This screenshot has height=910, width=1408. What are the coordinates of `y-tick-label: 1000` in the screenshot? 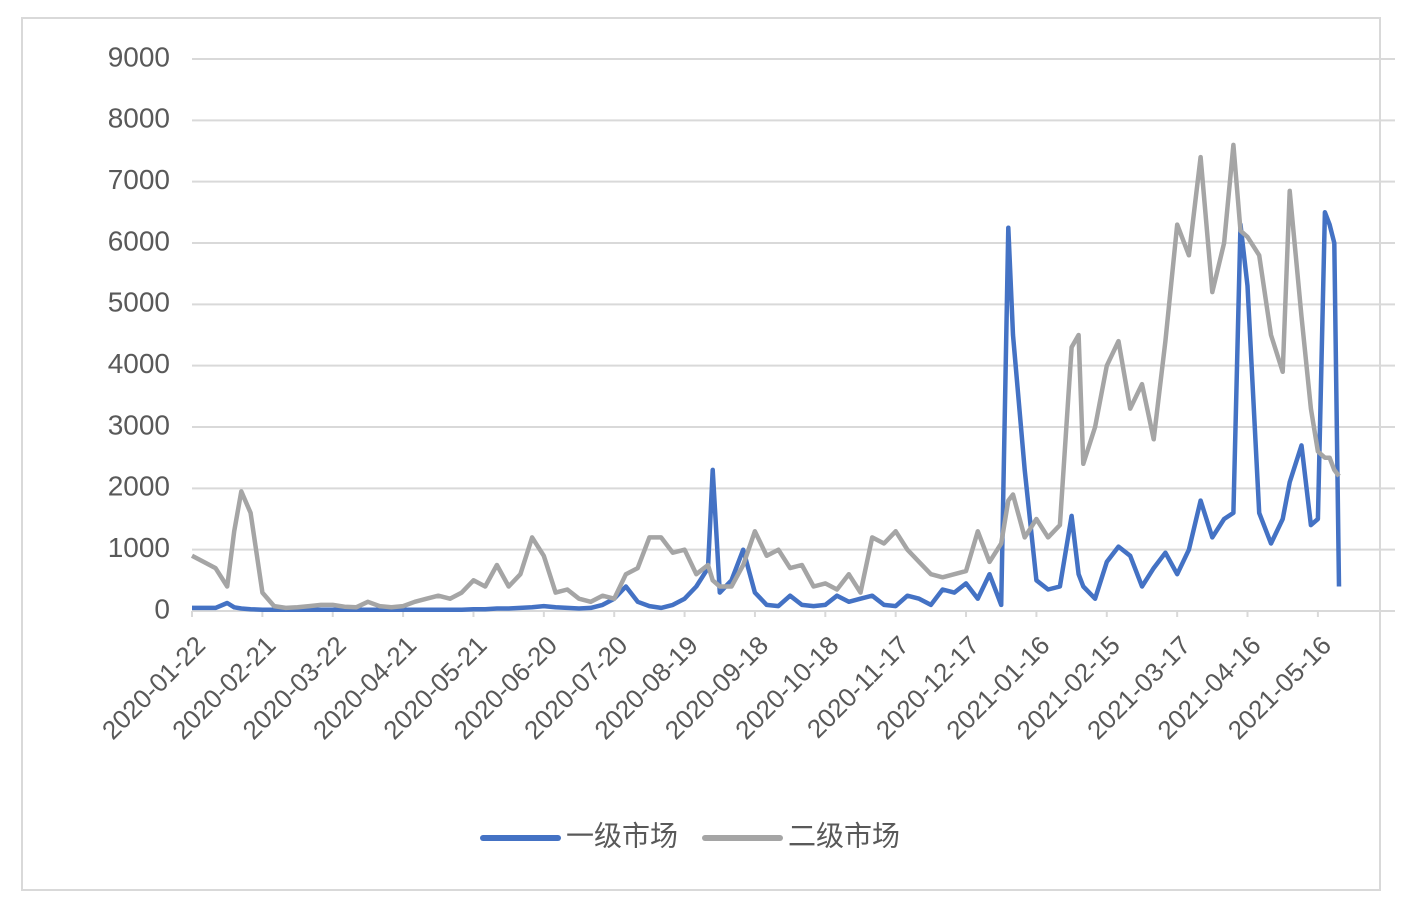 It's located at (139, 547).